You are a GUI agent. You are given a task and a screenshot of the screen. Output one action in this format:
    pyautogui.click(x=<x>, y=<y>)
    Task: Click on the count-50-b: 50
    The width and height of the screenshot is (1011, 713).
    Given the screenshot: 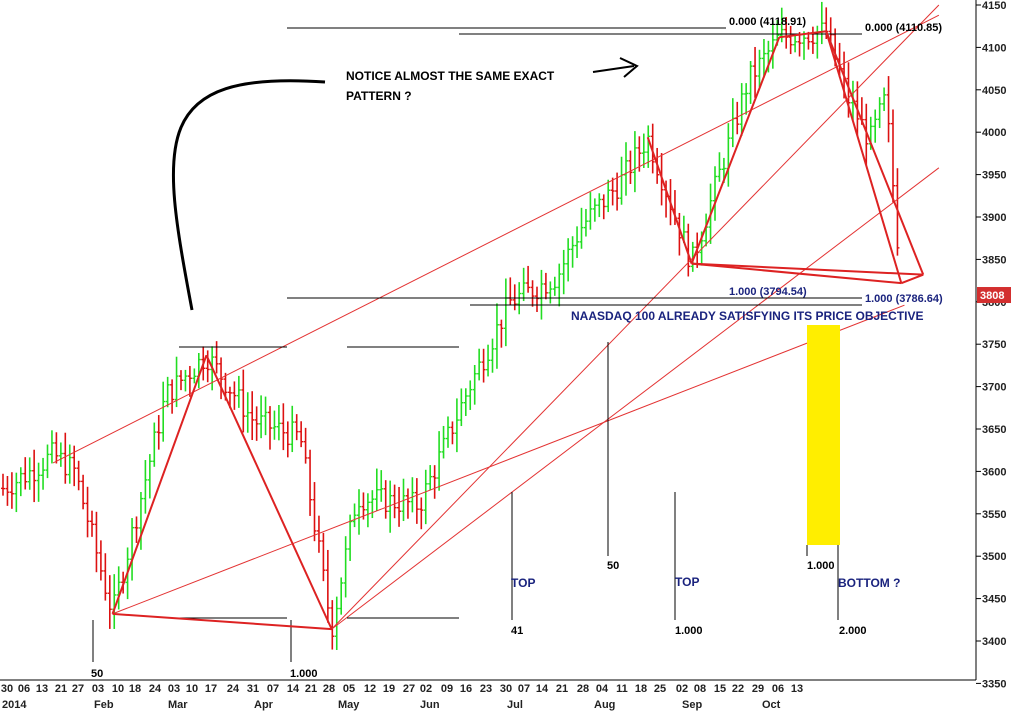 What is the action you would take?
    pyautogui.click(x=613, y=566)
    